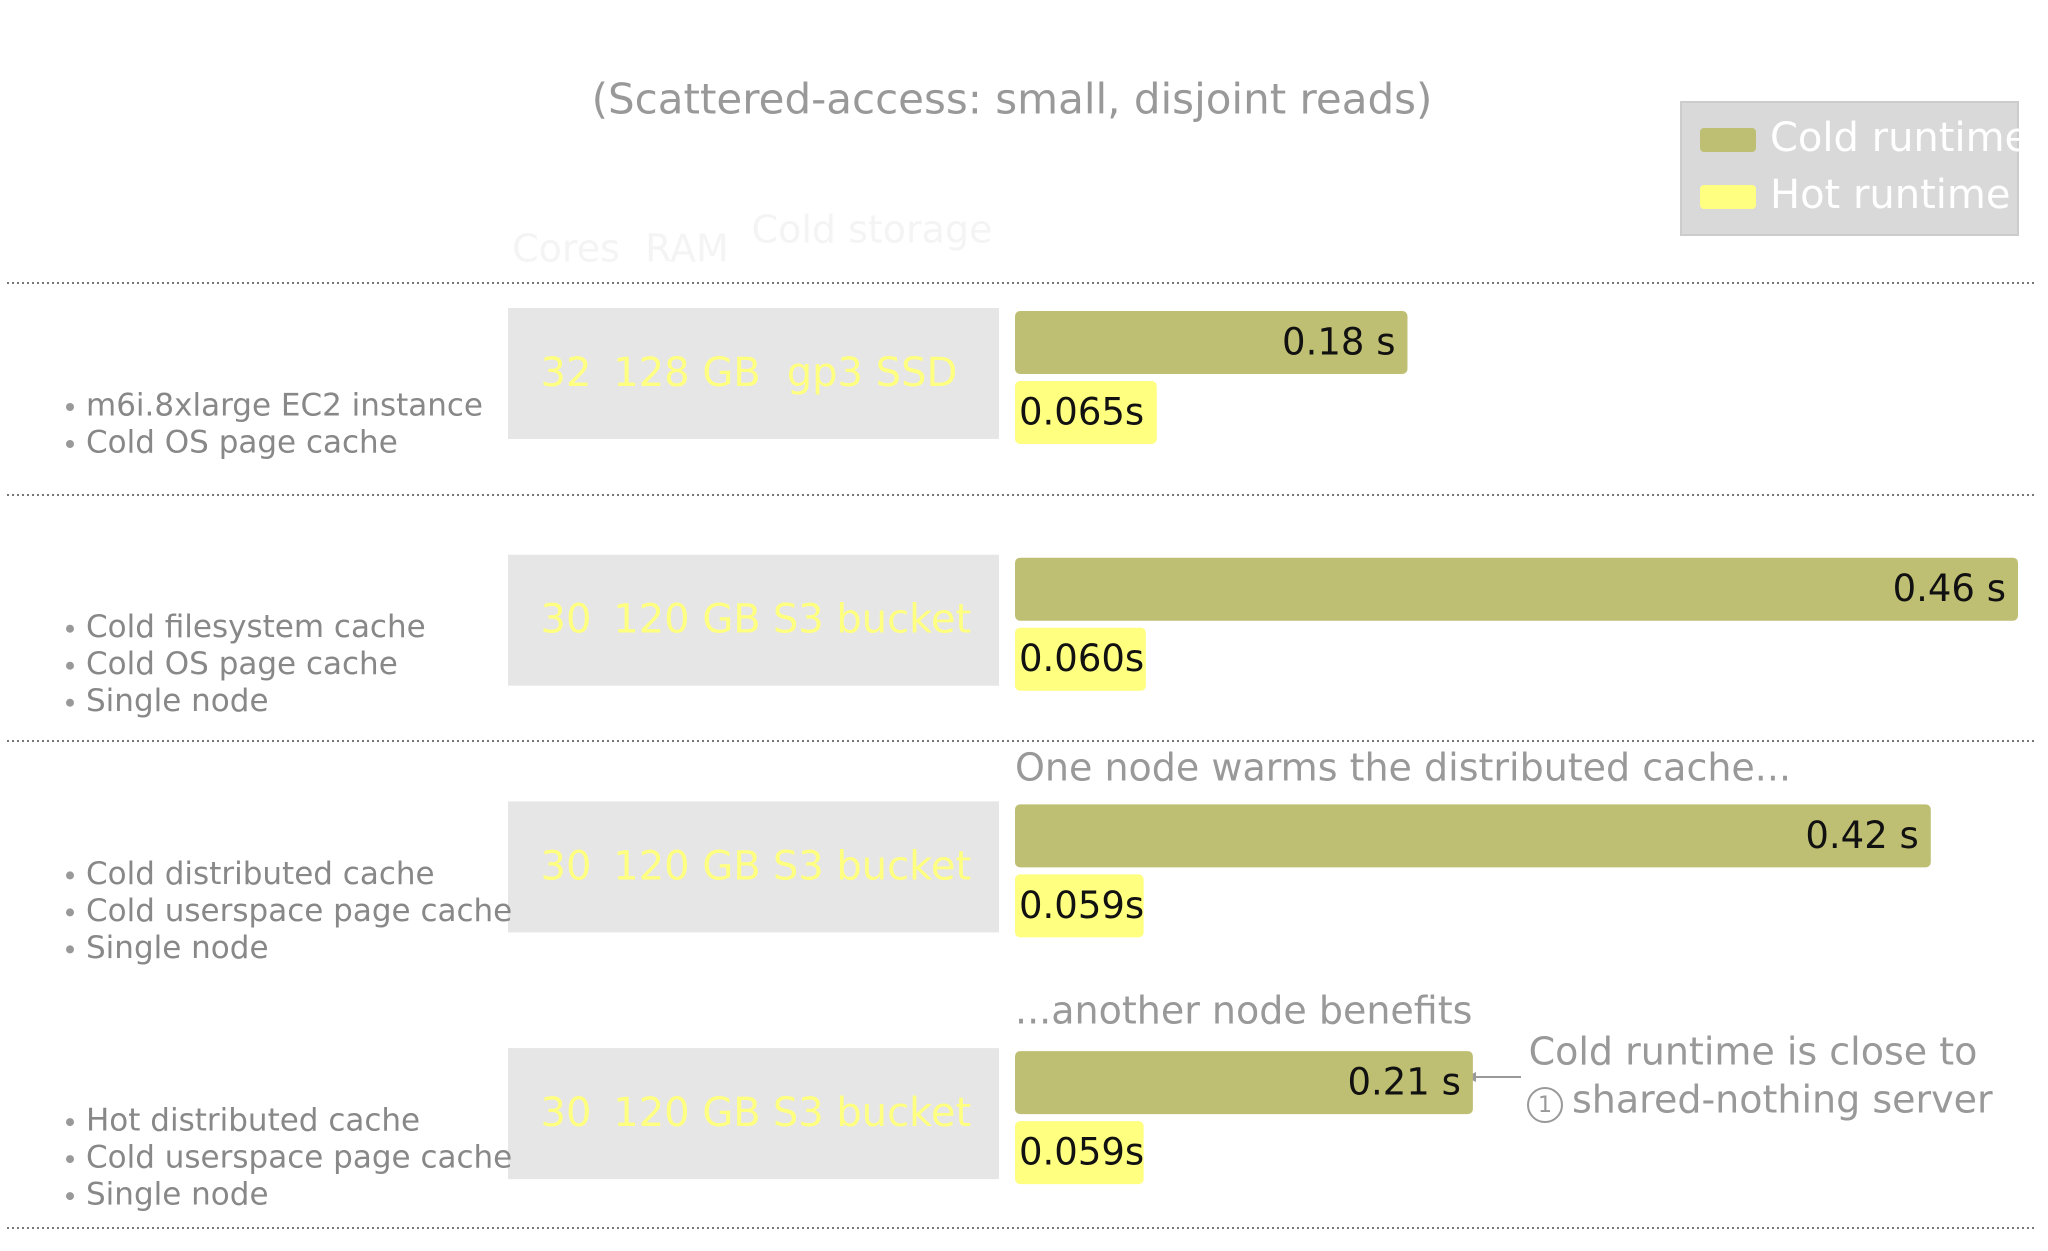  Describe the element at coordinates (1243, 1011) in the screenshot. I see `annotation: ...another node benefits` at that location.